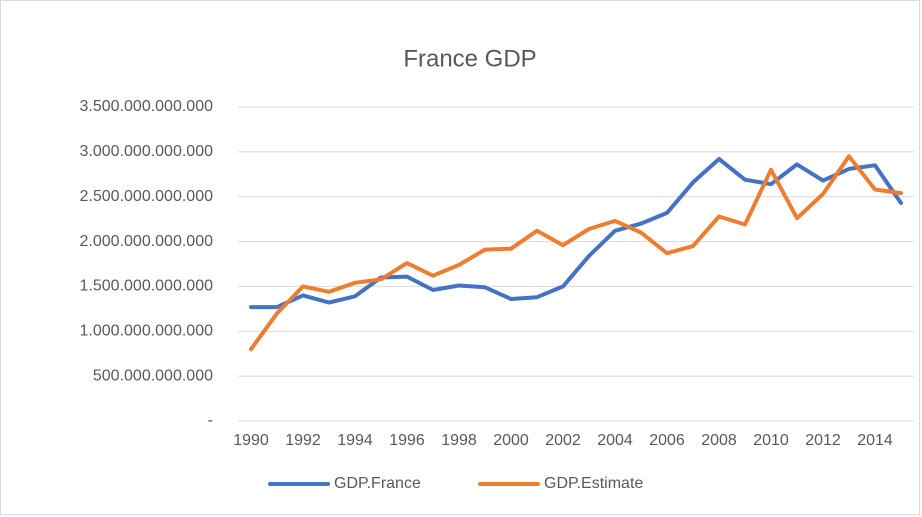 Image resolution: width=922 pixels, height=517 pixels. What do you see at coordinates (459, 440) in the screenshot?
I see `x-tick-label: 1998` at bounding box center [459, 440].